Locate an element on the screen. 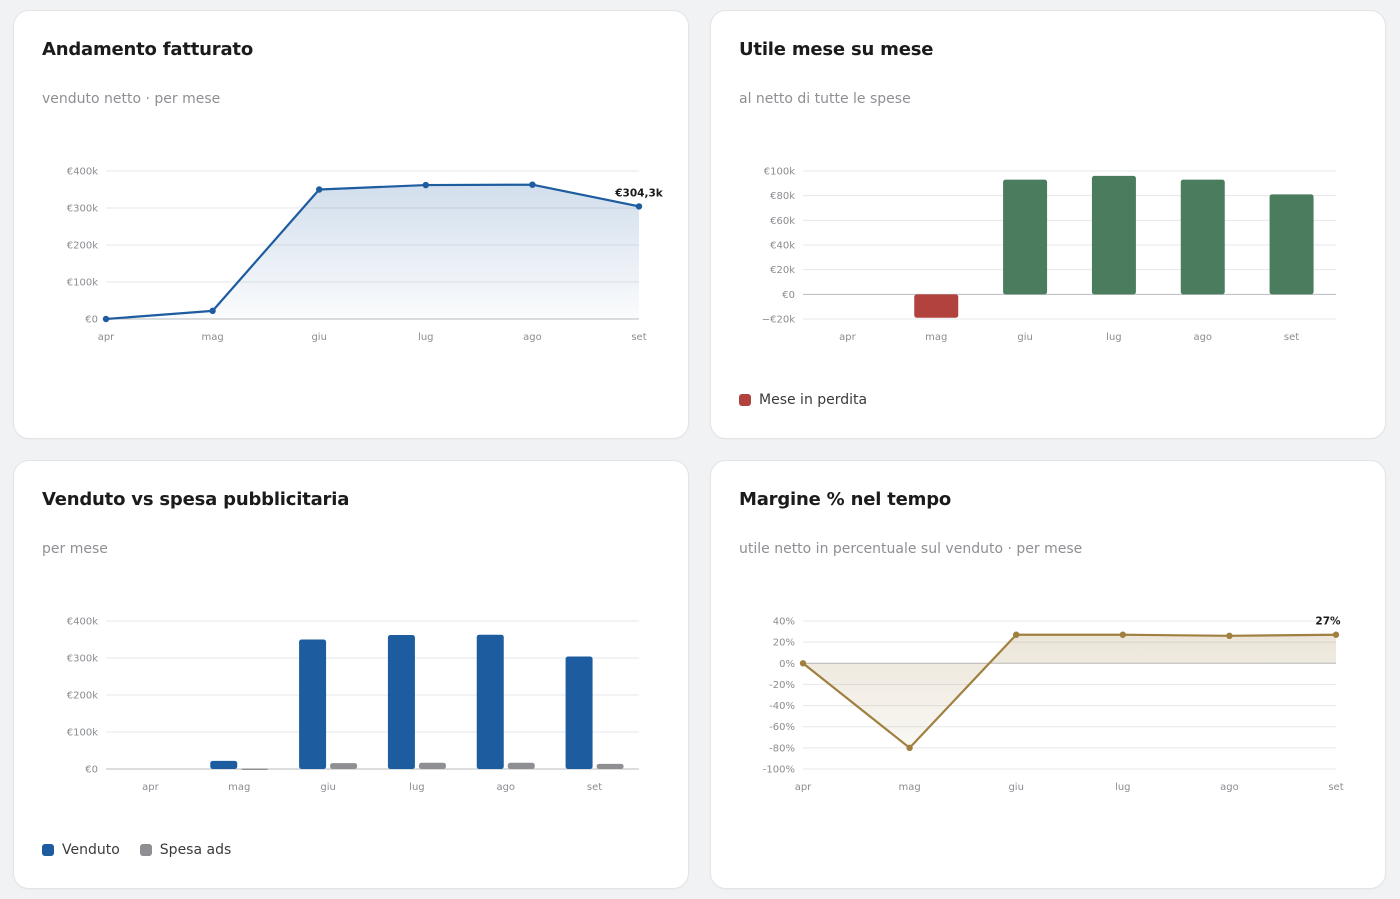 The image size is (1400, 899). y-tick-label: 0% is located at coordinates (787, 664).